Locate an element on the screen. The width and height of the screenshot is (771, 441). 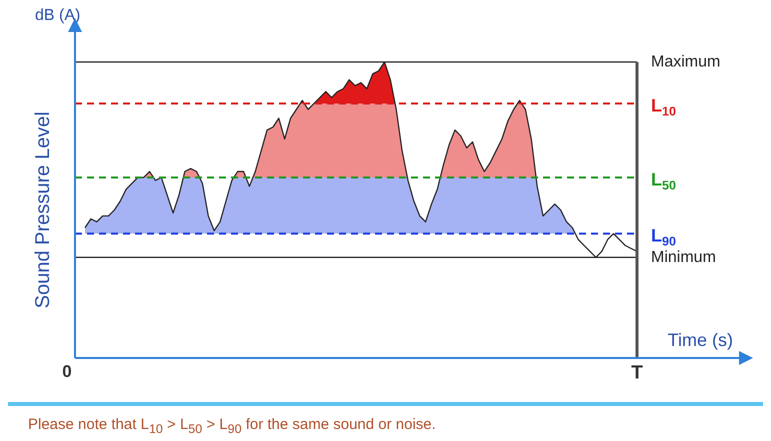
text: T is located at coordinates (637, 373).